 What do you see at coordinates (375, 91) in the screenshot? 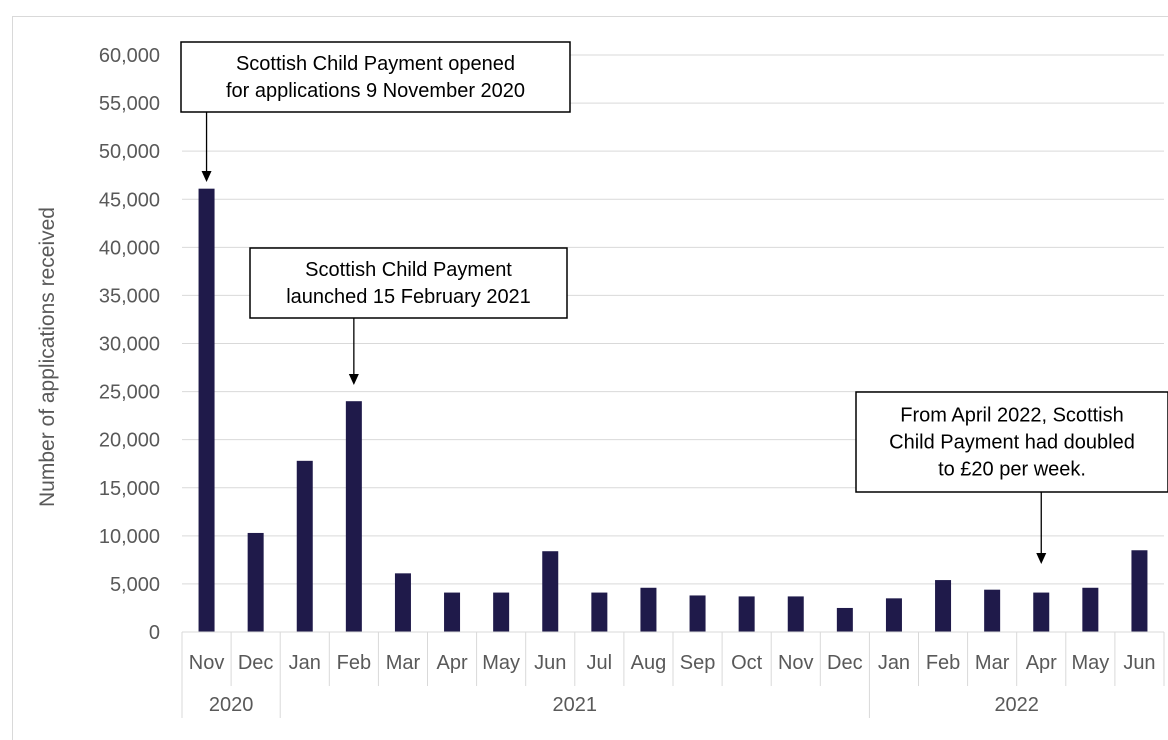
I see `annotation-text: for applications 9 November 2020` at bounding box center [375, 91].